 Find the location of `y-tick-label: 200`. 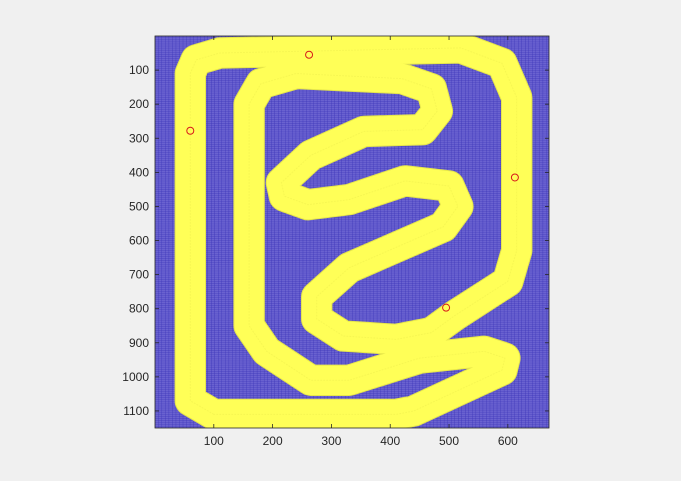

y-tick-label: 200 is located at coordinates (139, 104).